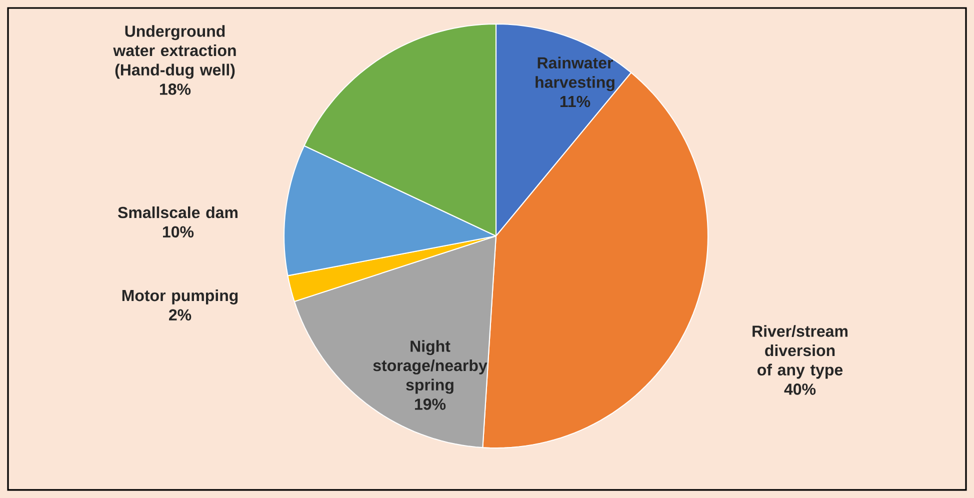 Image resolution: width=974 pixels, height=498 pixels. What do you see at coordinates (175, 89) in the screenshot?
I see `data-label: 18%` at bounding box center [175, 89].